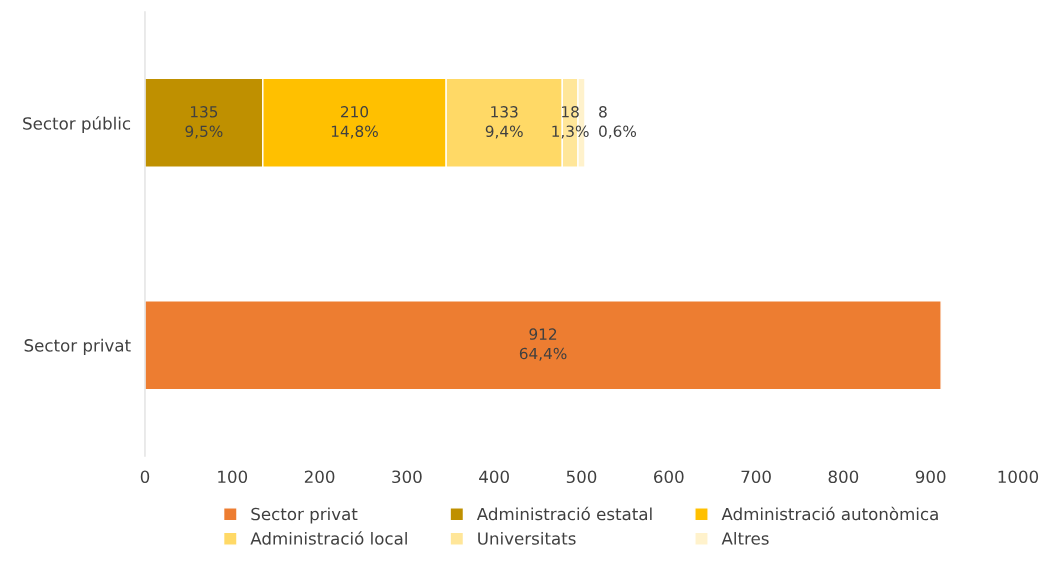 The height and width of the screenshot is (585, 1043). I want to click on legend-label: Universitats, so click(527, 538).